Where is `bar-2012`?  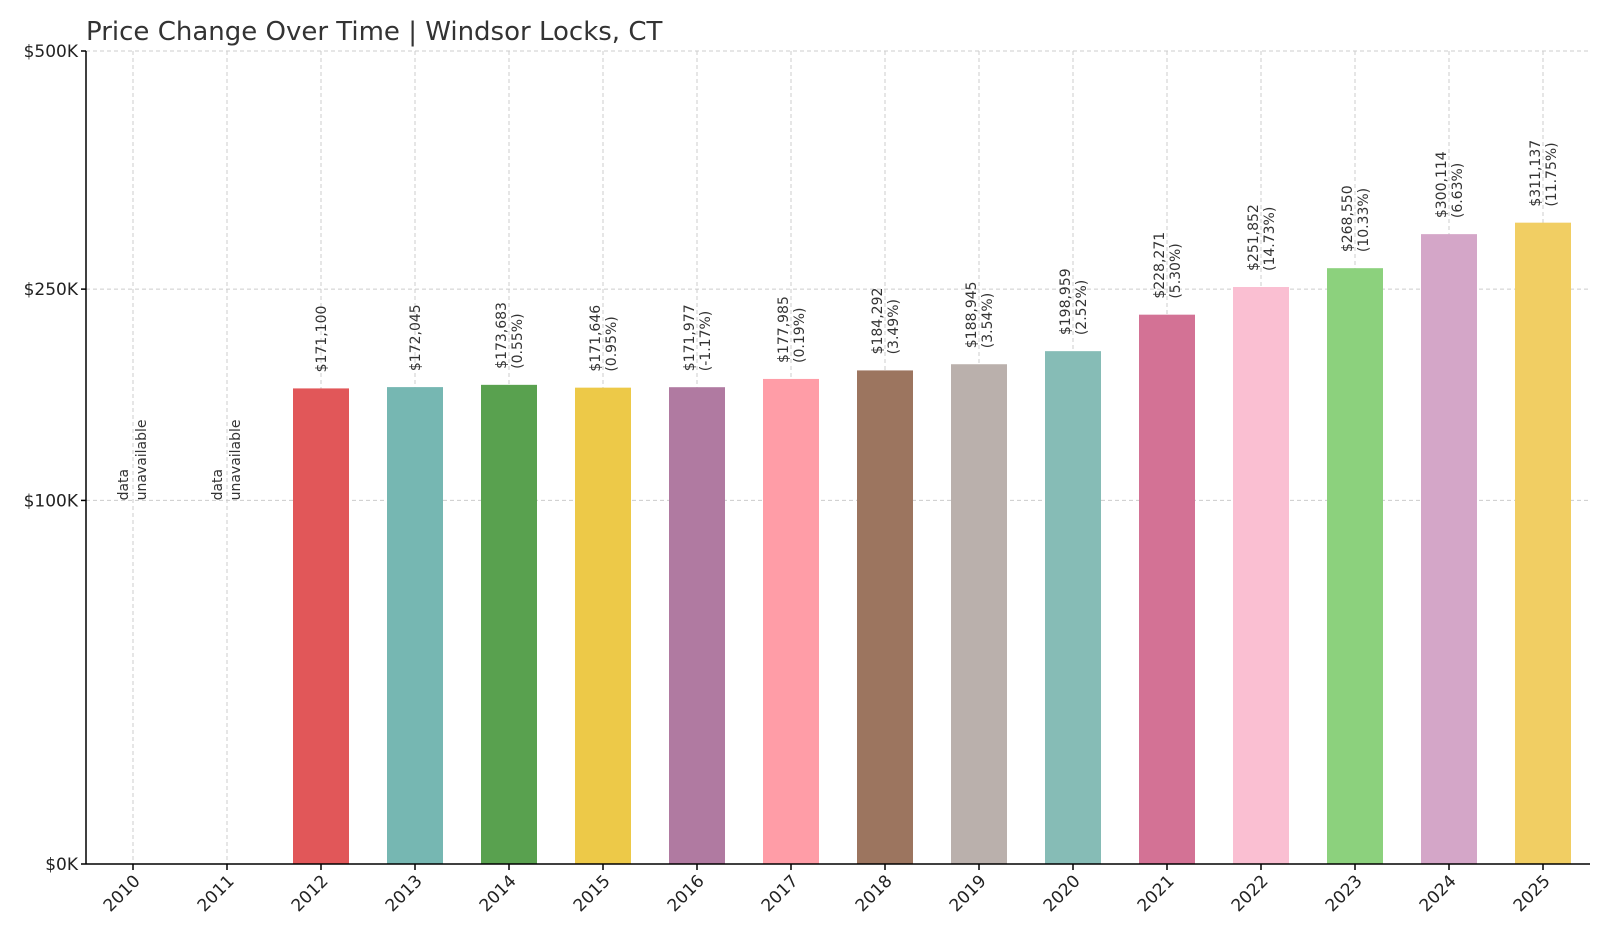 bar-2012 is located at coordinates (321, 626).